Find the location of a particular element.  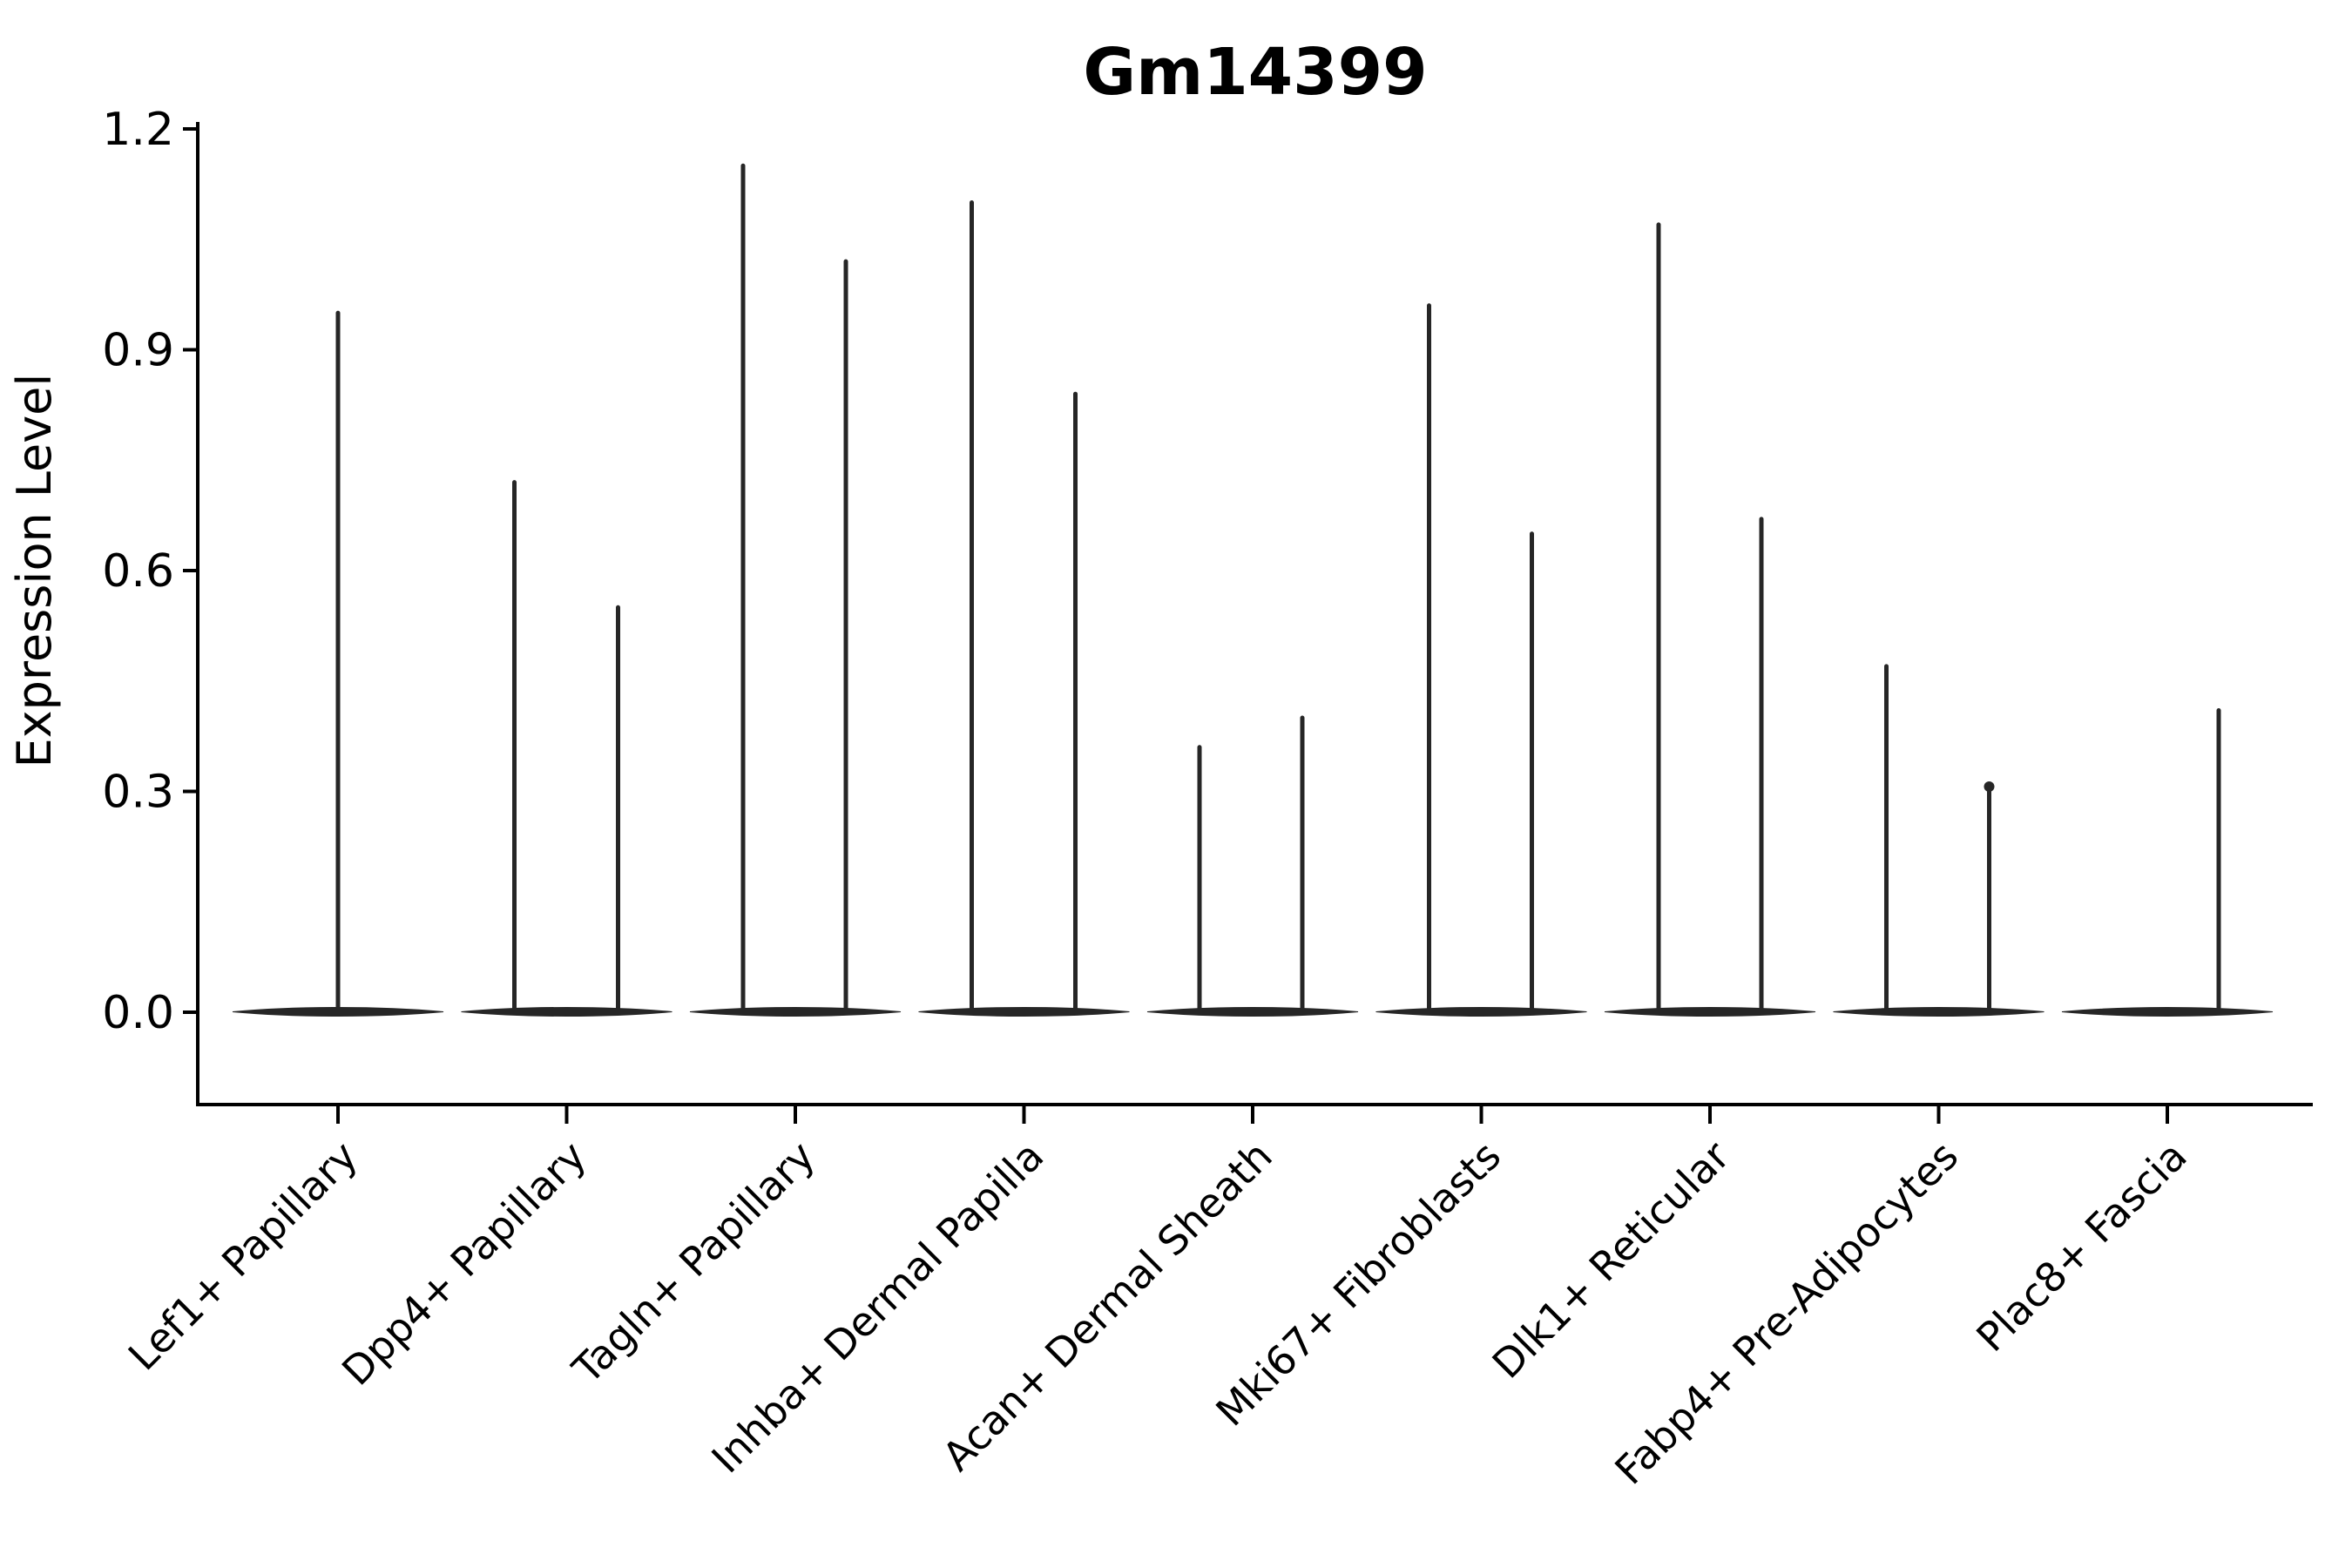

y-tick-label: 0.0 is located at coordinates (138, 1013).